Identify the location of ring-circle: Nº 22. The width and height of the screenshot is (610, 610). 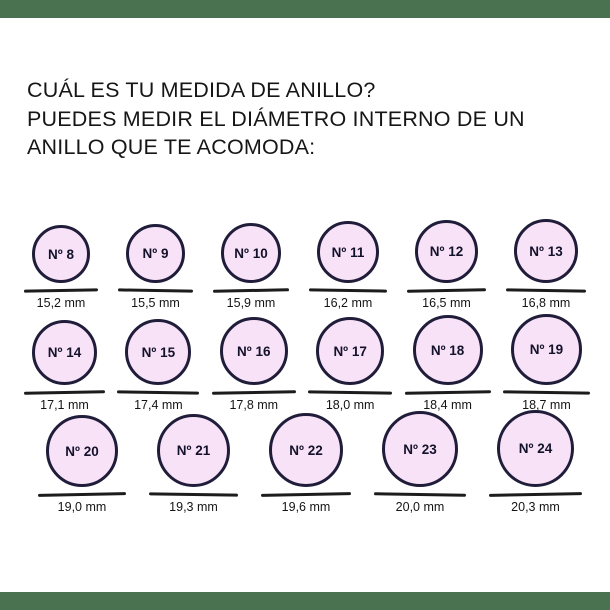
(306, 450).